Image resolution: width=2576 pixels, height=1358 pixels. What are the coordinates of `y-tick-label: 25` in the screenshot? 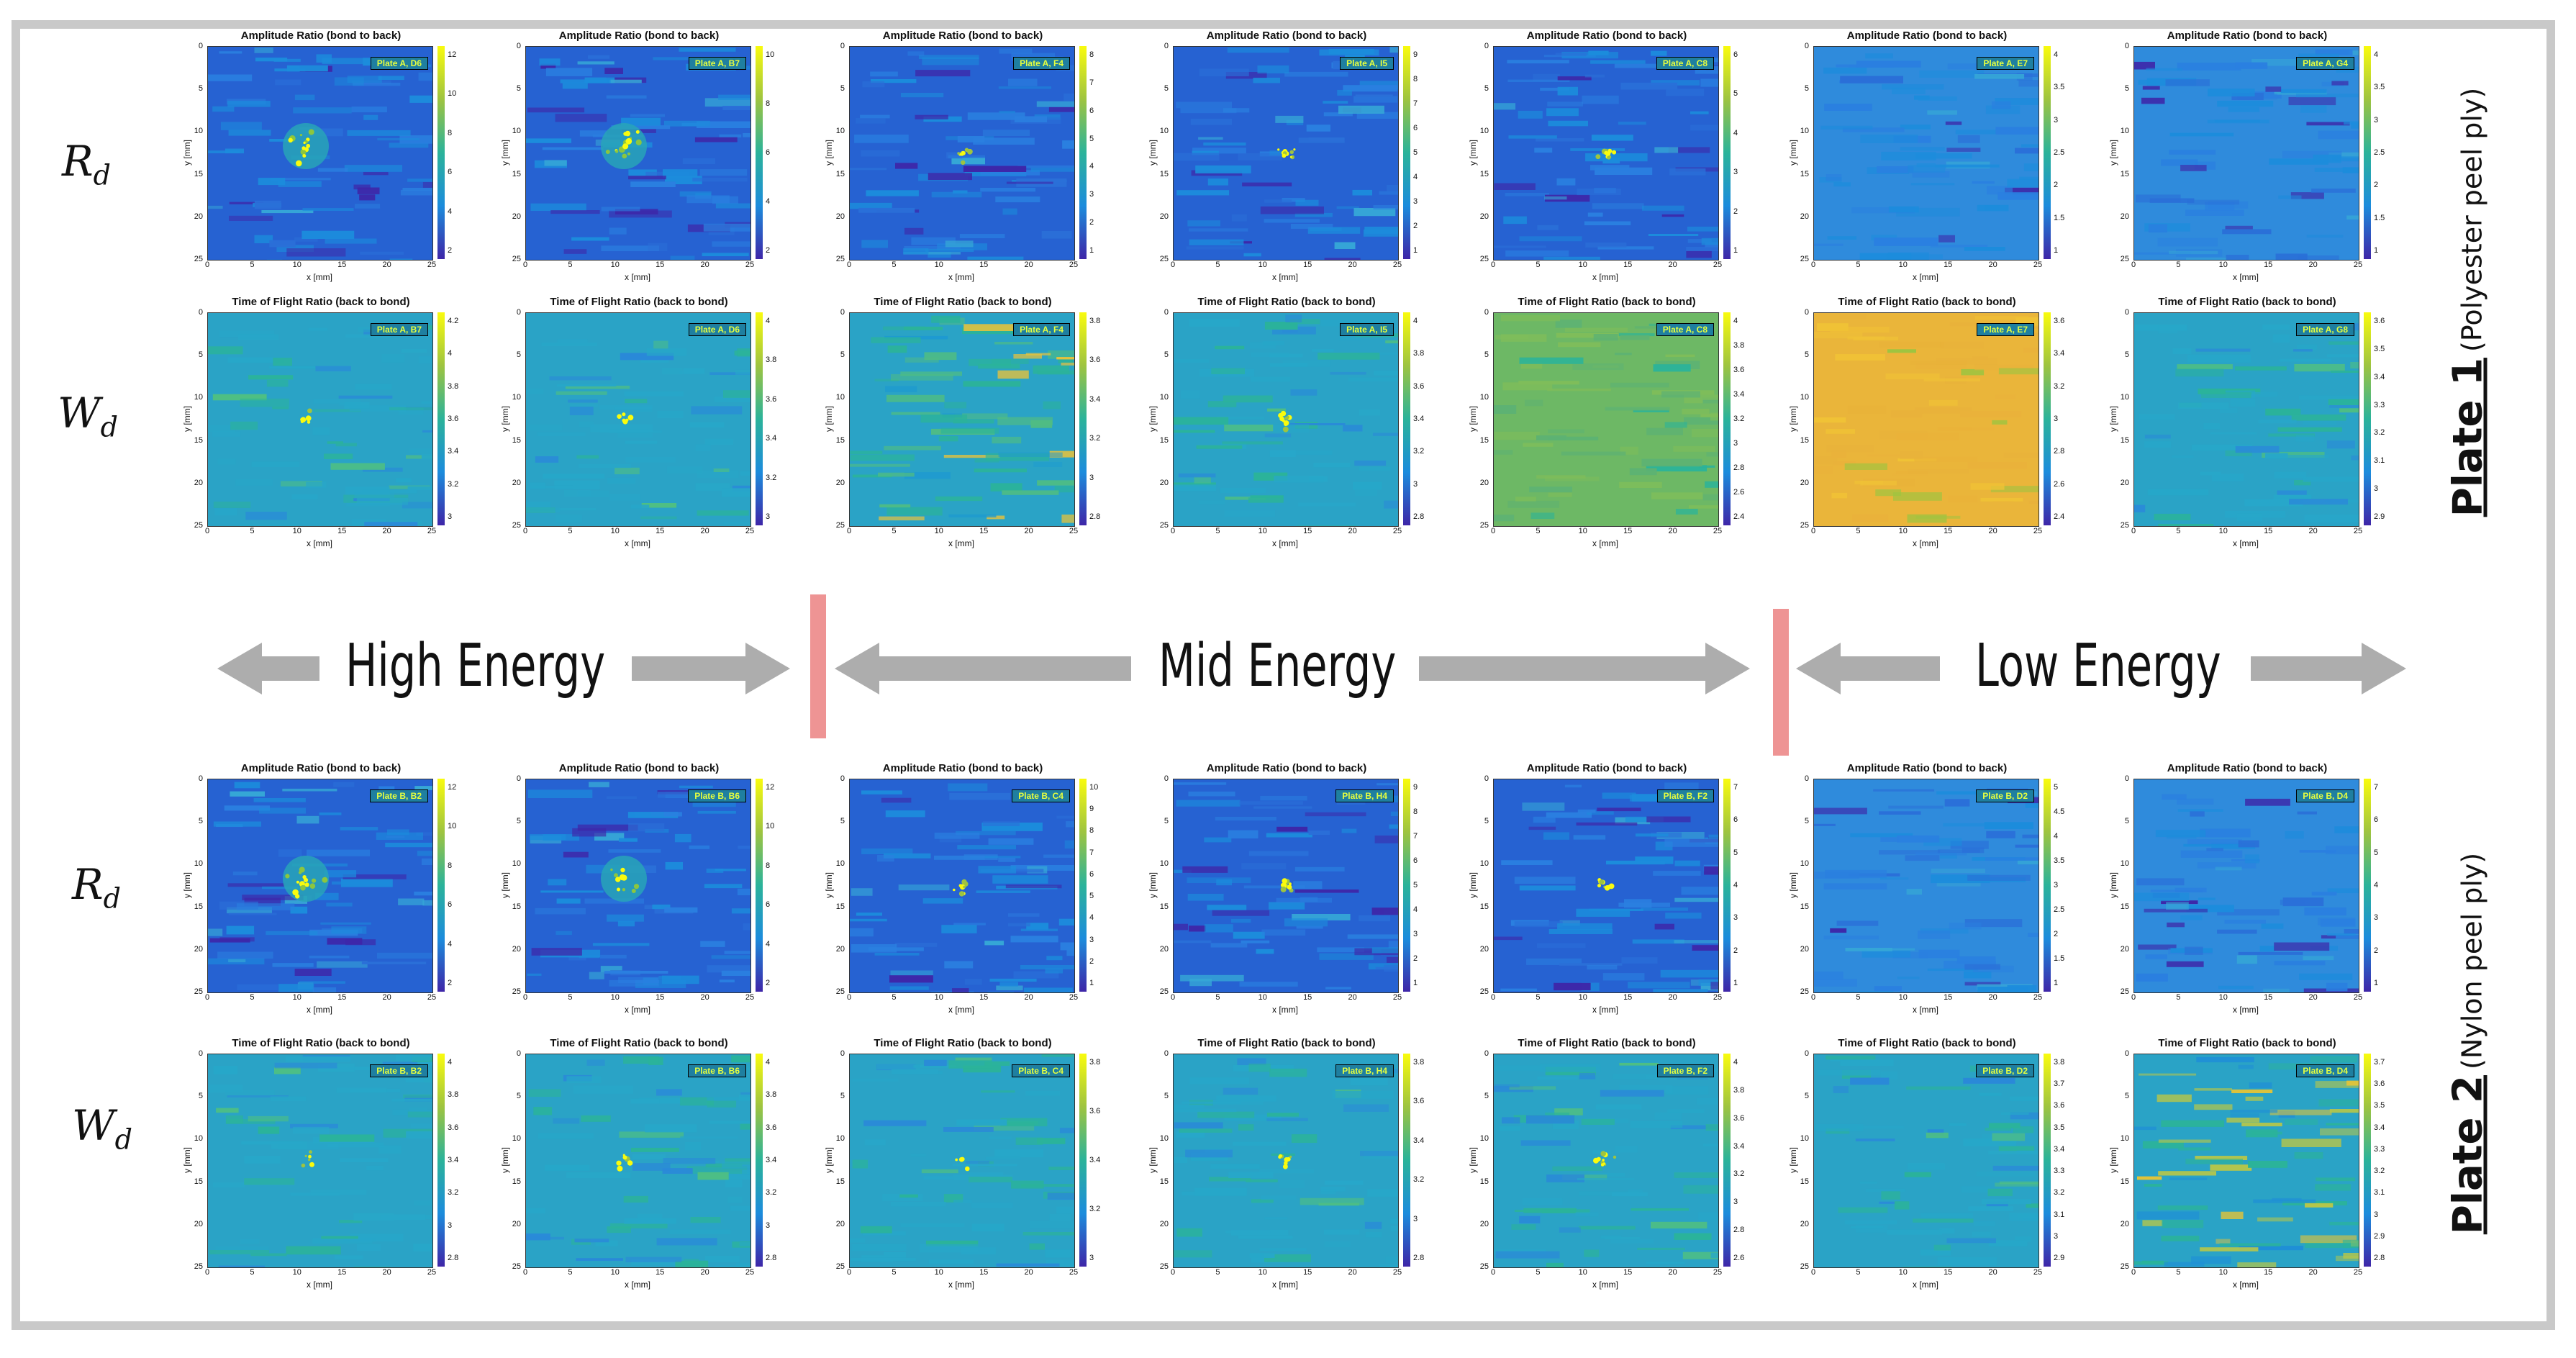 It's located at (840, 259).